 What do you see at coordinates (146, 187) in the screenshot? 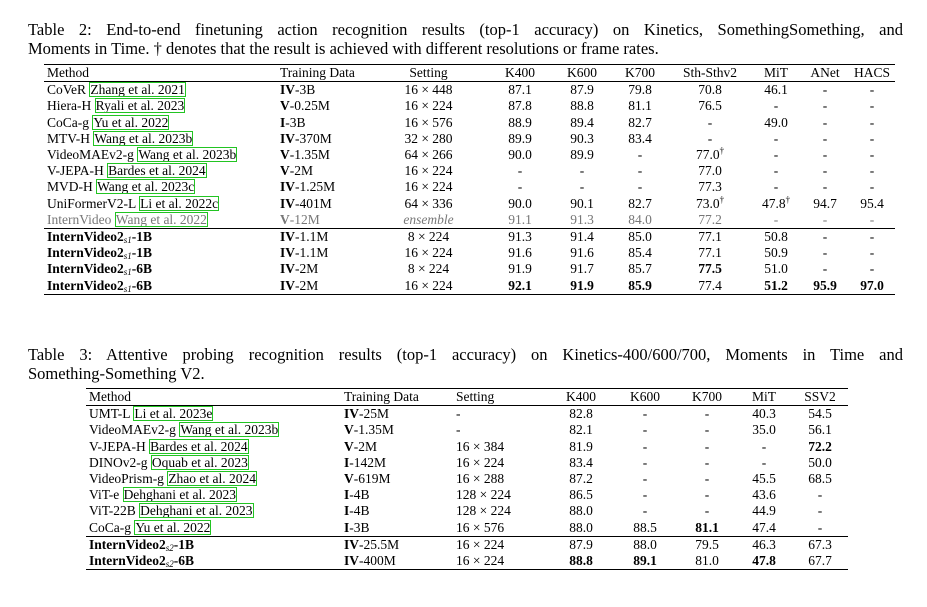
I see `citation-link: Wang et al. 2023c` at bounding box center [146, 187].